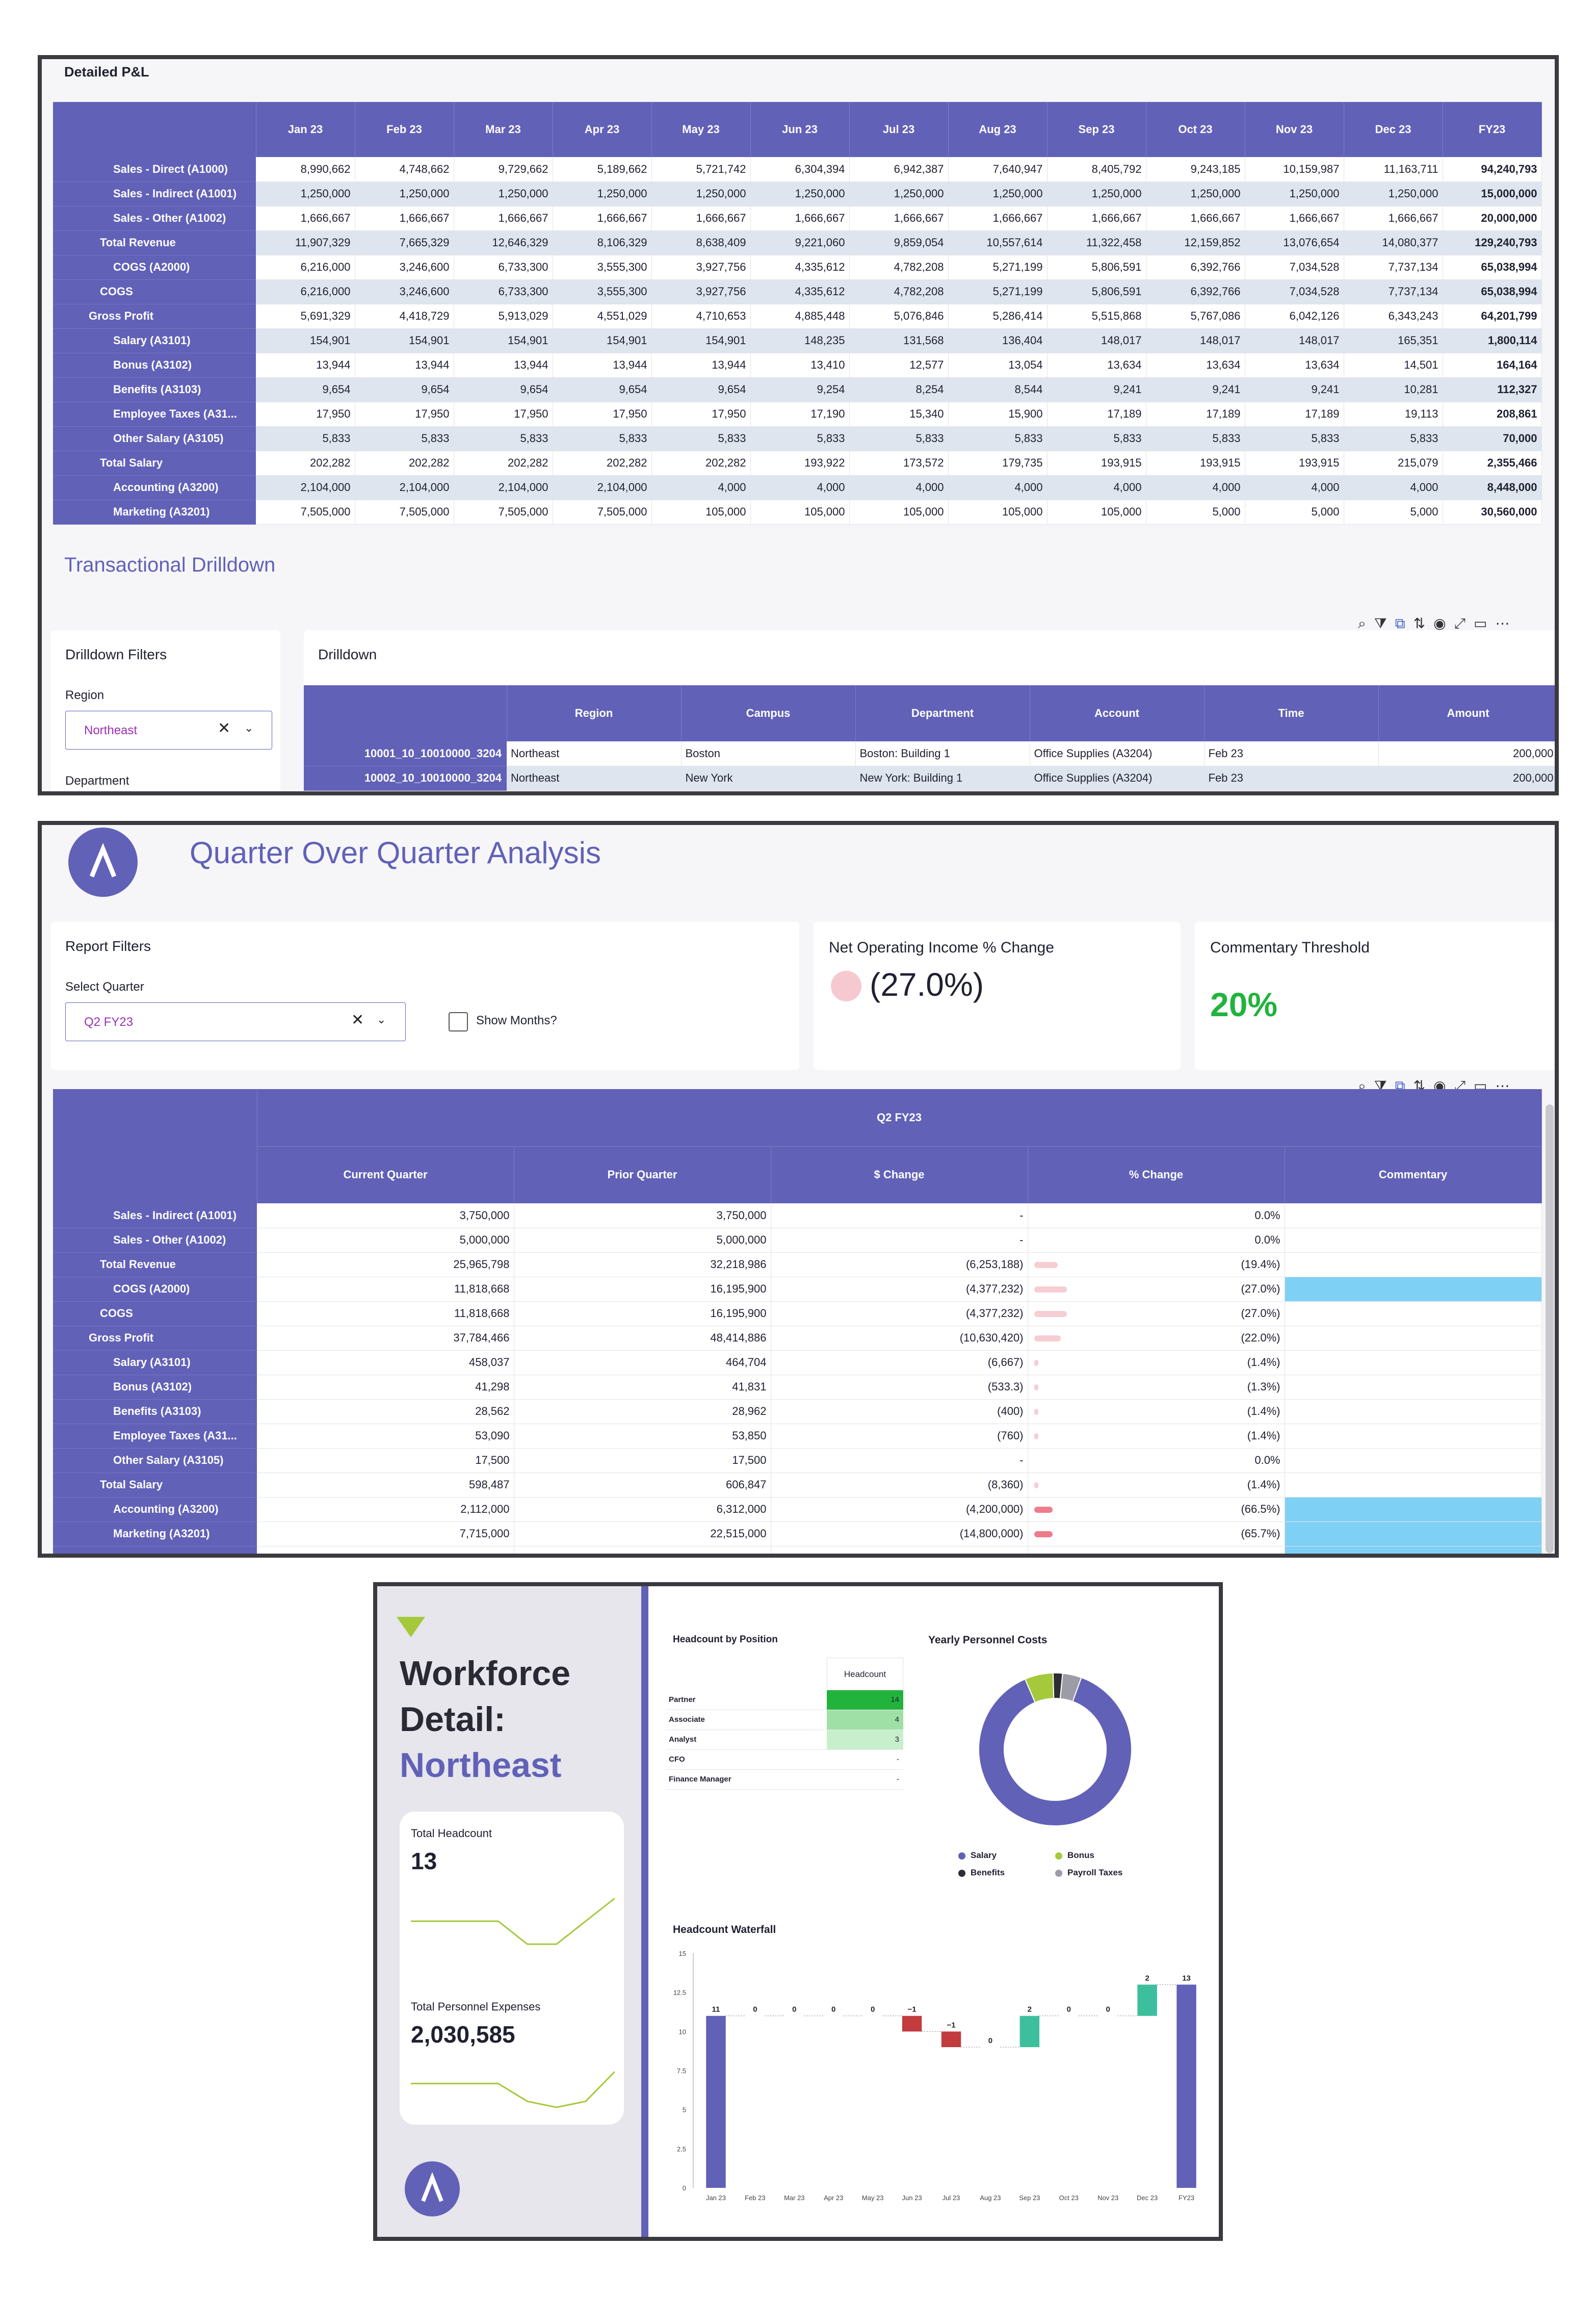 The height and width of the screenshot is (2297, 1596). I want to click on search-icon: ⌕, so click(1364, 623).